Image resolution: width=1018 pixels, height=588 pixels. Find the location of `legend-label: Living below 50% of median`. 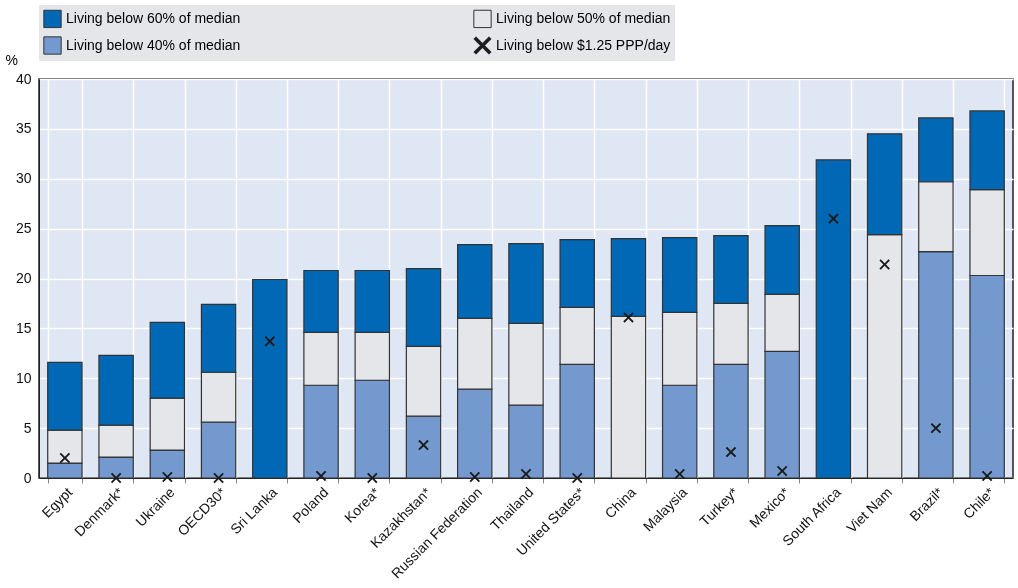

legend-label: Living below 50% of median is located at coordinates (583, 17).